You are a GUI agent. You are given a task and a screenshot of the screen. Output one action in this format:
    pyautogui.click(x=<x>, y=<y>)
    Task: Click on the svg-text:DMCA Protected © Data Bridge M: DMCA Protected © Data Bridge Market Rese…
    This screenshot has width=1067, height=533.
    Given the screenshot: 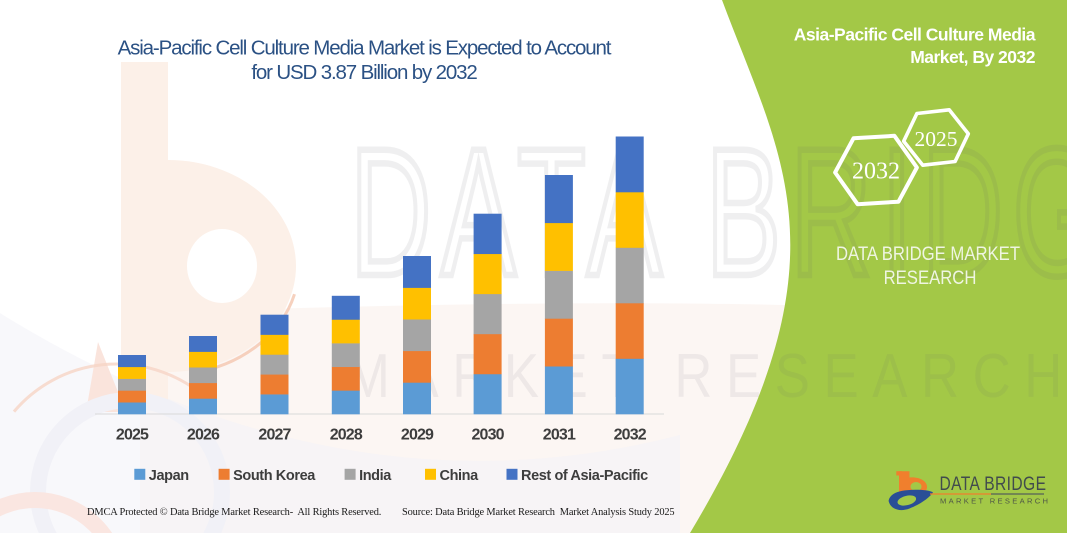 What is the action you would take?
    pyautogui.click(x=234, y=512)
    